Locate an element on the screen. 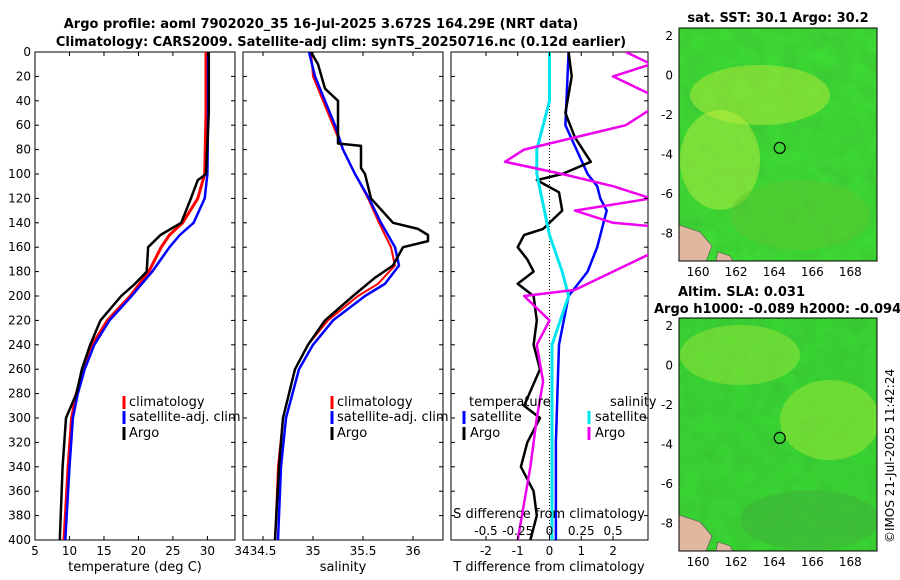 The height and width of the screenshot is (580, 900). map-y-tick-label: -8 is located at coordinates (667, 523).